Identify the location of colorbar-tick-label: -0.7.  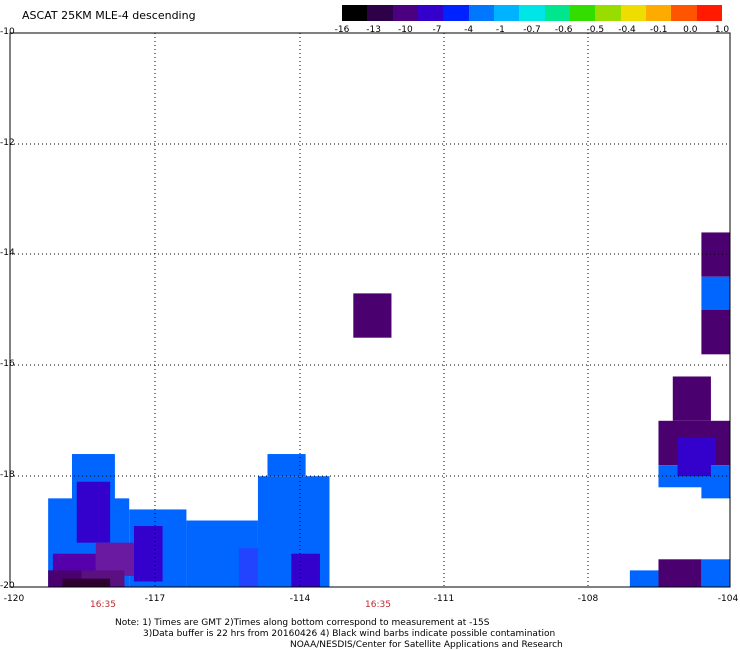
(532, 30).